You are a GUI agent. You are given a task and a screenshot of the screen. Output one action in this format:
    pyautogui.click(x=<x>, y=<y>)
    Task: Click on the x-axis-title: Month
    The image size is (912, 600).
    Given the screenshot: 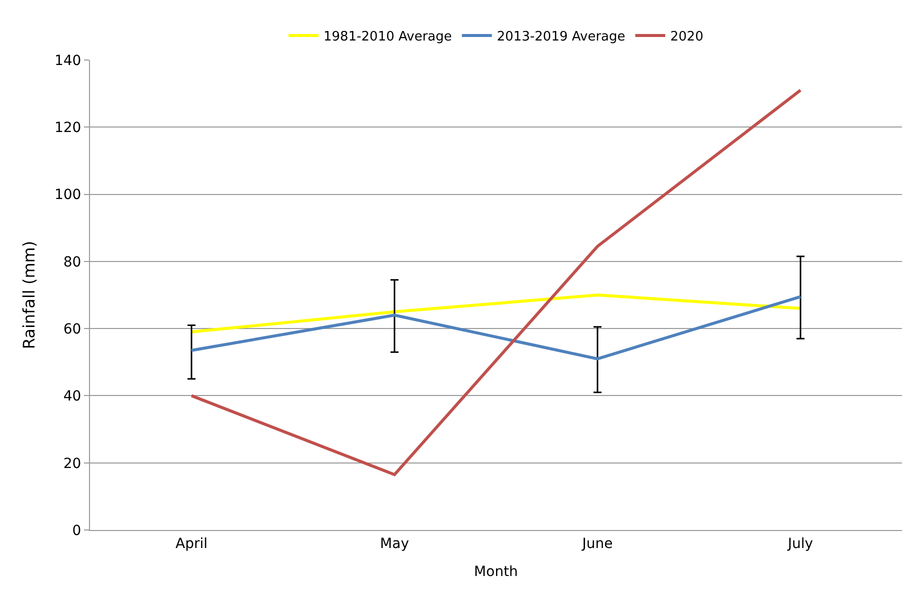 What is the action you would take?
    pyautogui.click(x=496, y=572)
    